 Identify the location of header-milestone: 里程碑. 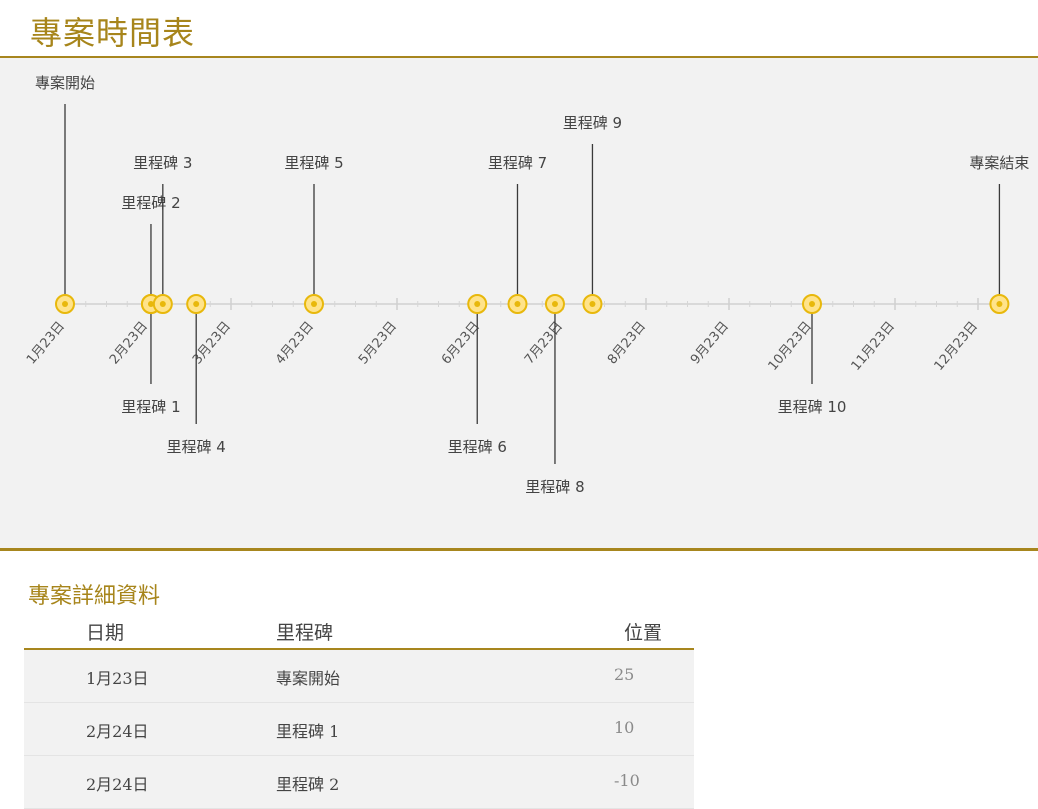
(305, 633).